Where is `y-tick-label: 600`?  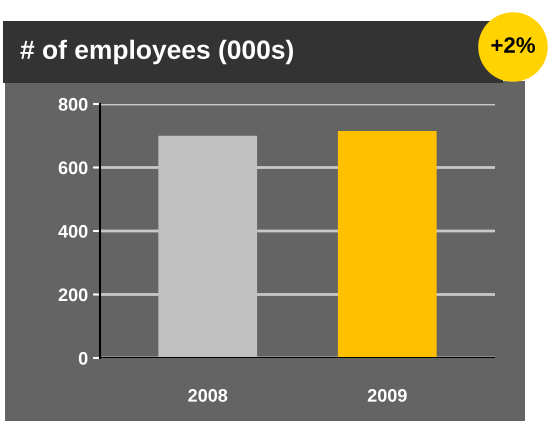
y-tick-label: 600 is located at coordinates (73, 167).